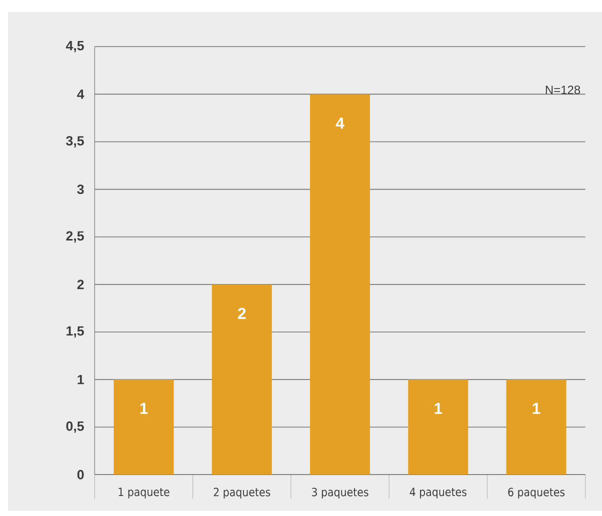 The width and height of the screenshot is (602, 516). I want to click on data-label: 4, so click(340, 123).